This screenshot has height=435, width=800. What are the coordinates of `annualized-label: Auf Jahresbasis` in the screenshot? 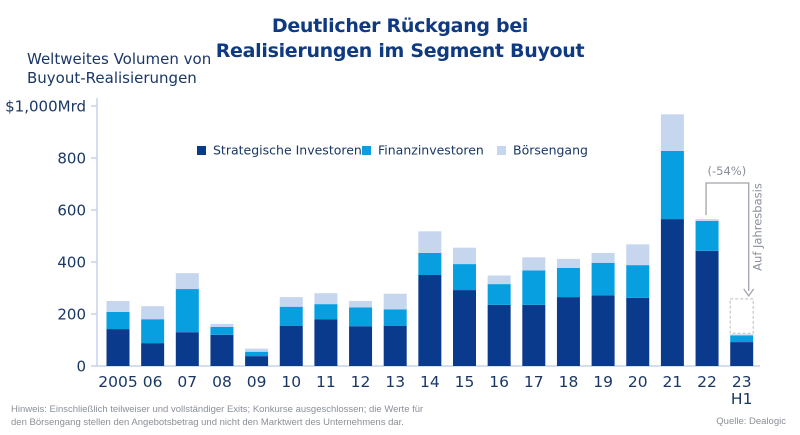 It's located at (758, 227).